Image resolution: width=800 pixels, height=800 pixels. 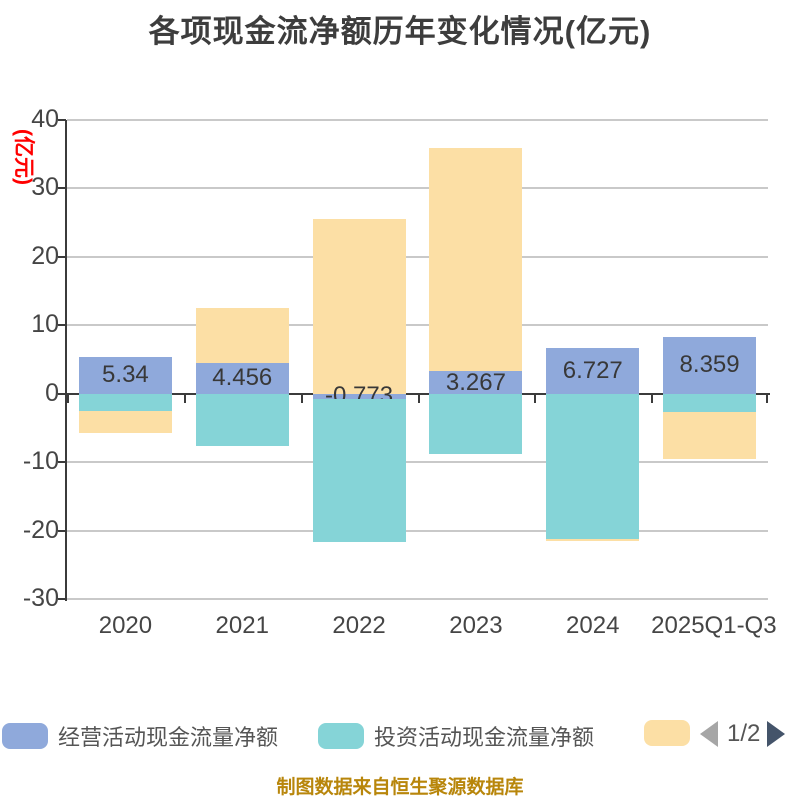 What do you see at coordinates (62, 530) in the screenshot?
I see `y-tick--20` at bounding box center [62, 530].